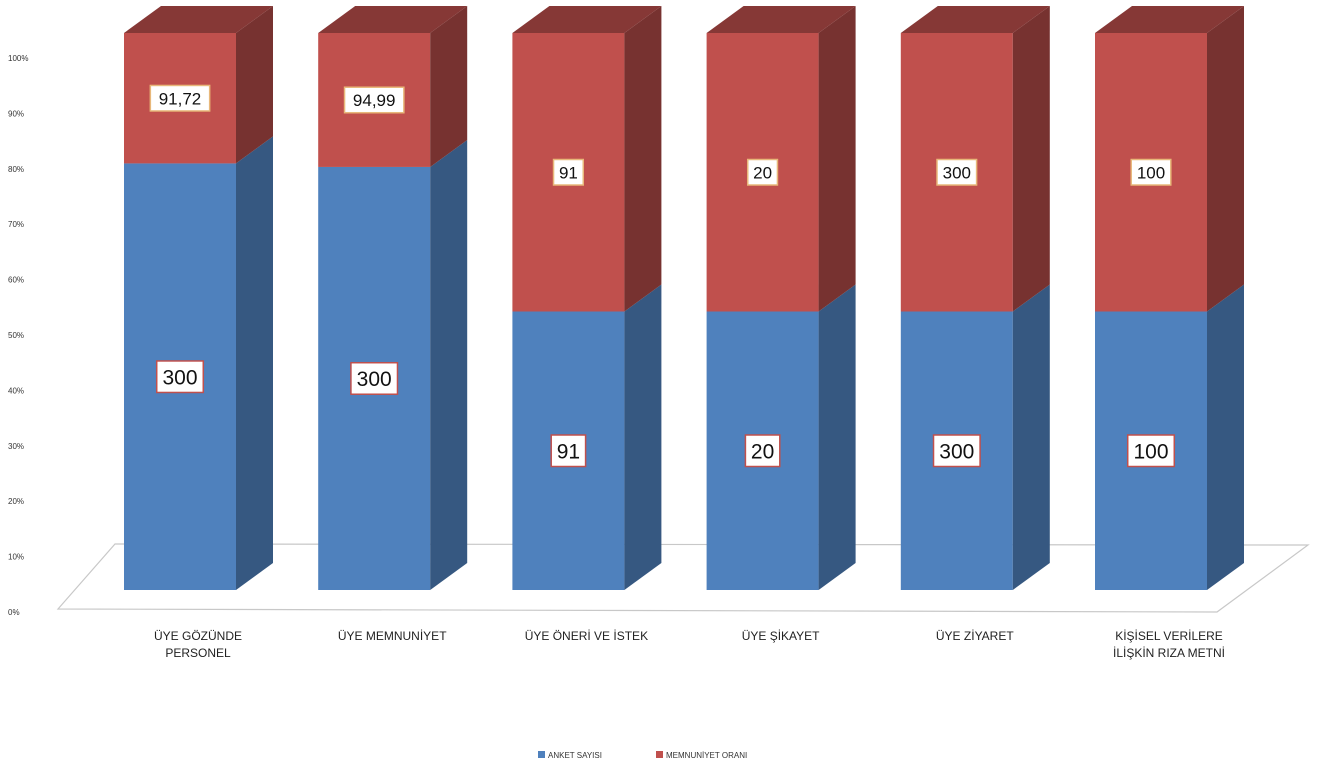 The image size is (1338, 774). Describe the element at coordinates (1169, 644) in the screenshot. I see `x-category-label: KİŞİSEL VERİLERE İLİŞKİN RIZA METNİ` at that location.